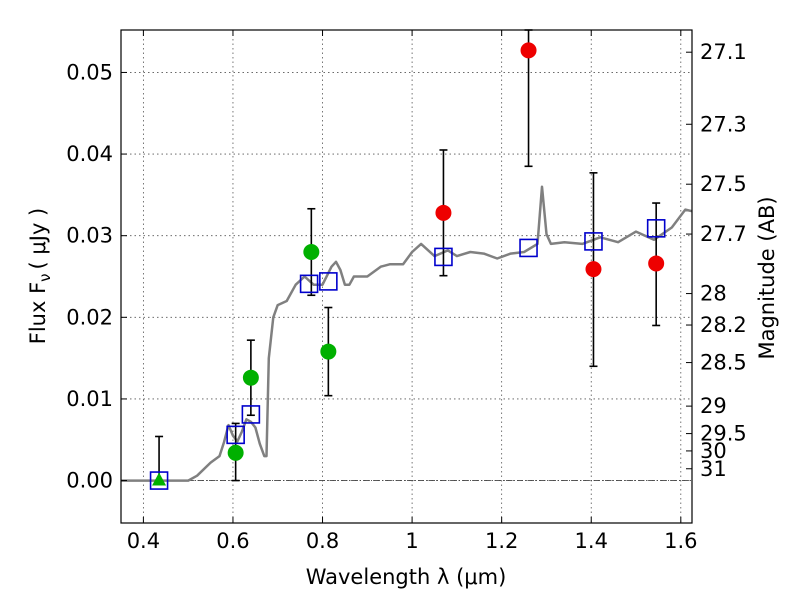  Describe the element at coordinates (244, 365) in the screenshot. I see `green-detection-points` at that location.